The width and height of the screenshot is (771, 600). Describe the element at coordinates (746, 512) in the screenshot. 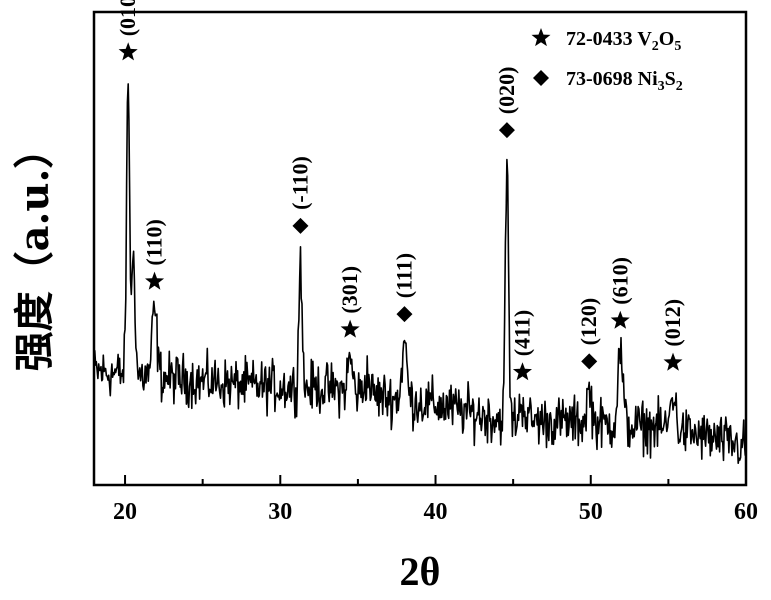

I see `x-tick-label: 60` at that location.